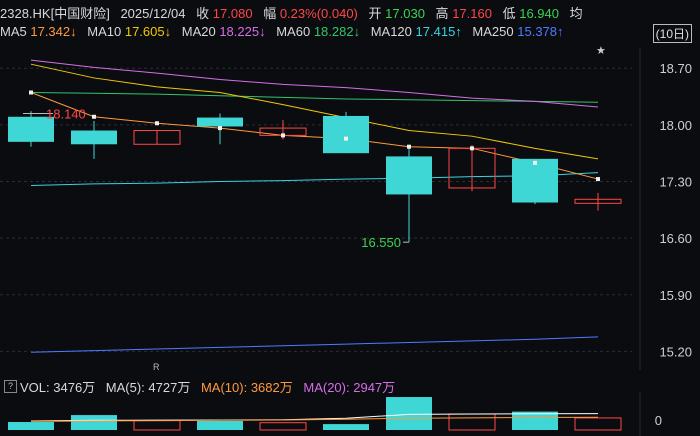 This screenshot has width=700, height=436. What do you see at coordinates (509, 13) in the screenshot?
I see `low-label: 低` at bounding box center [509, 13].